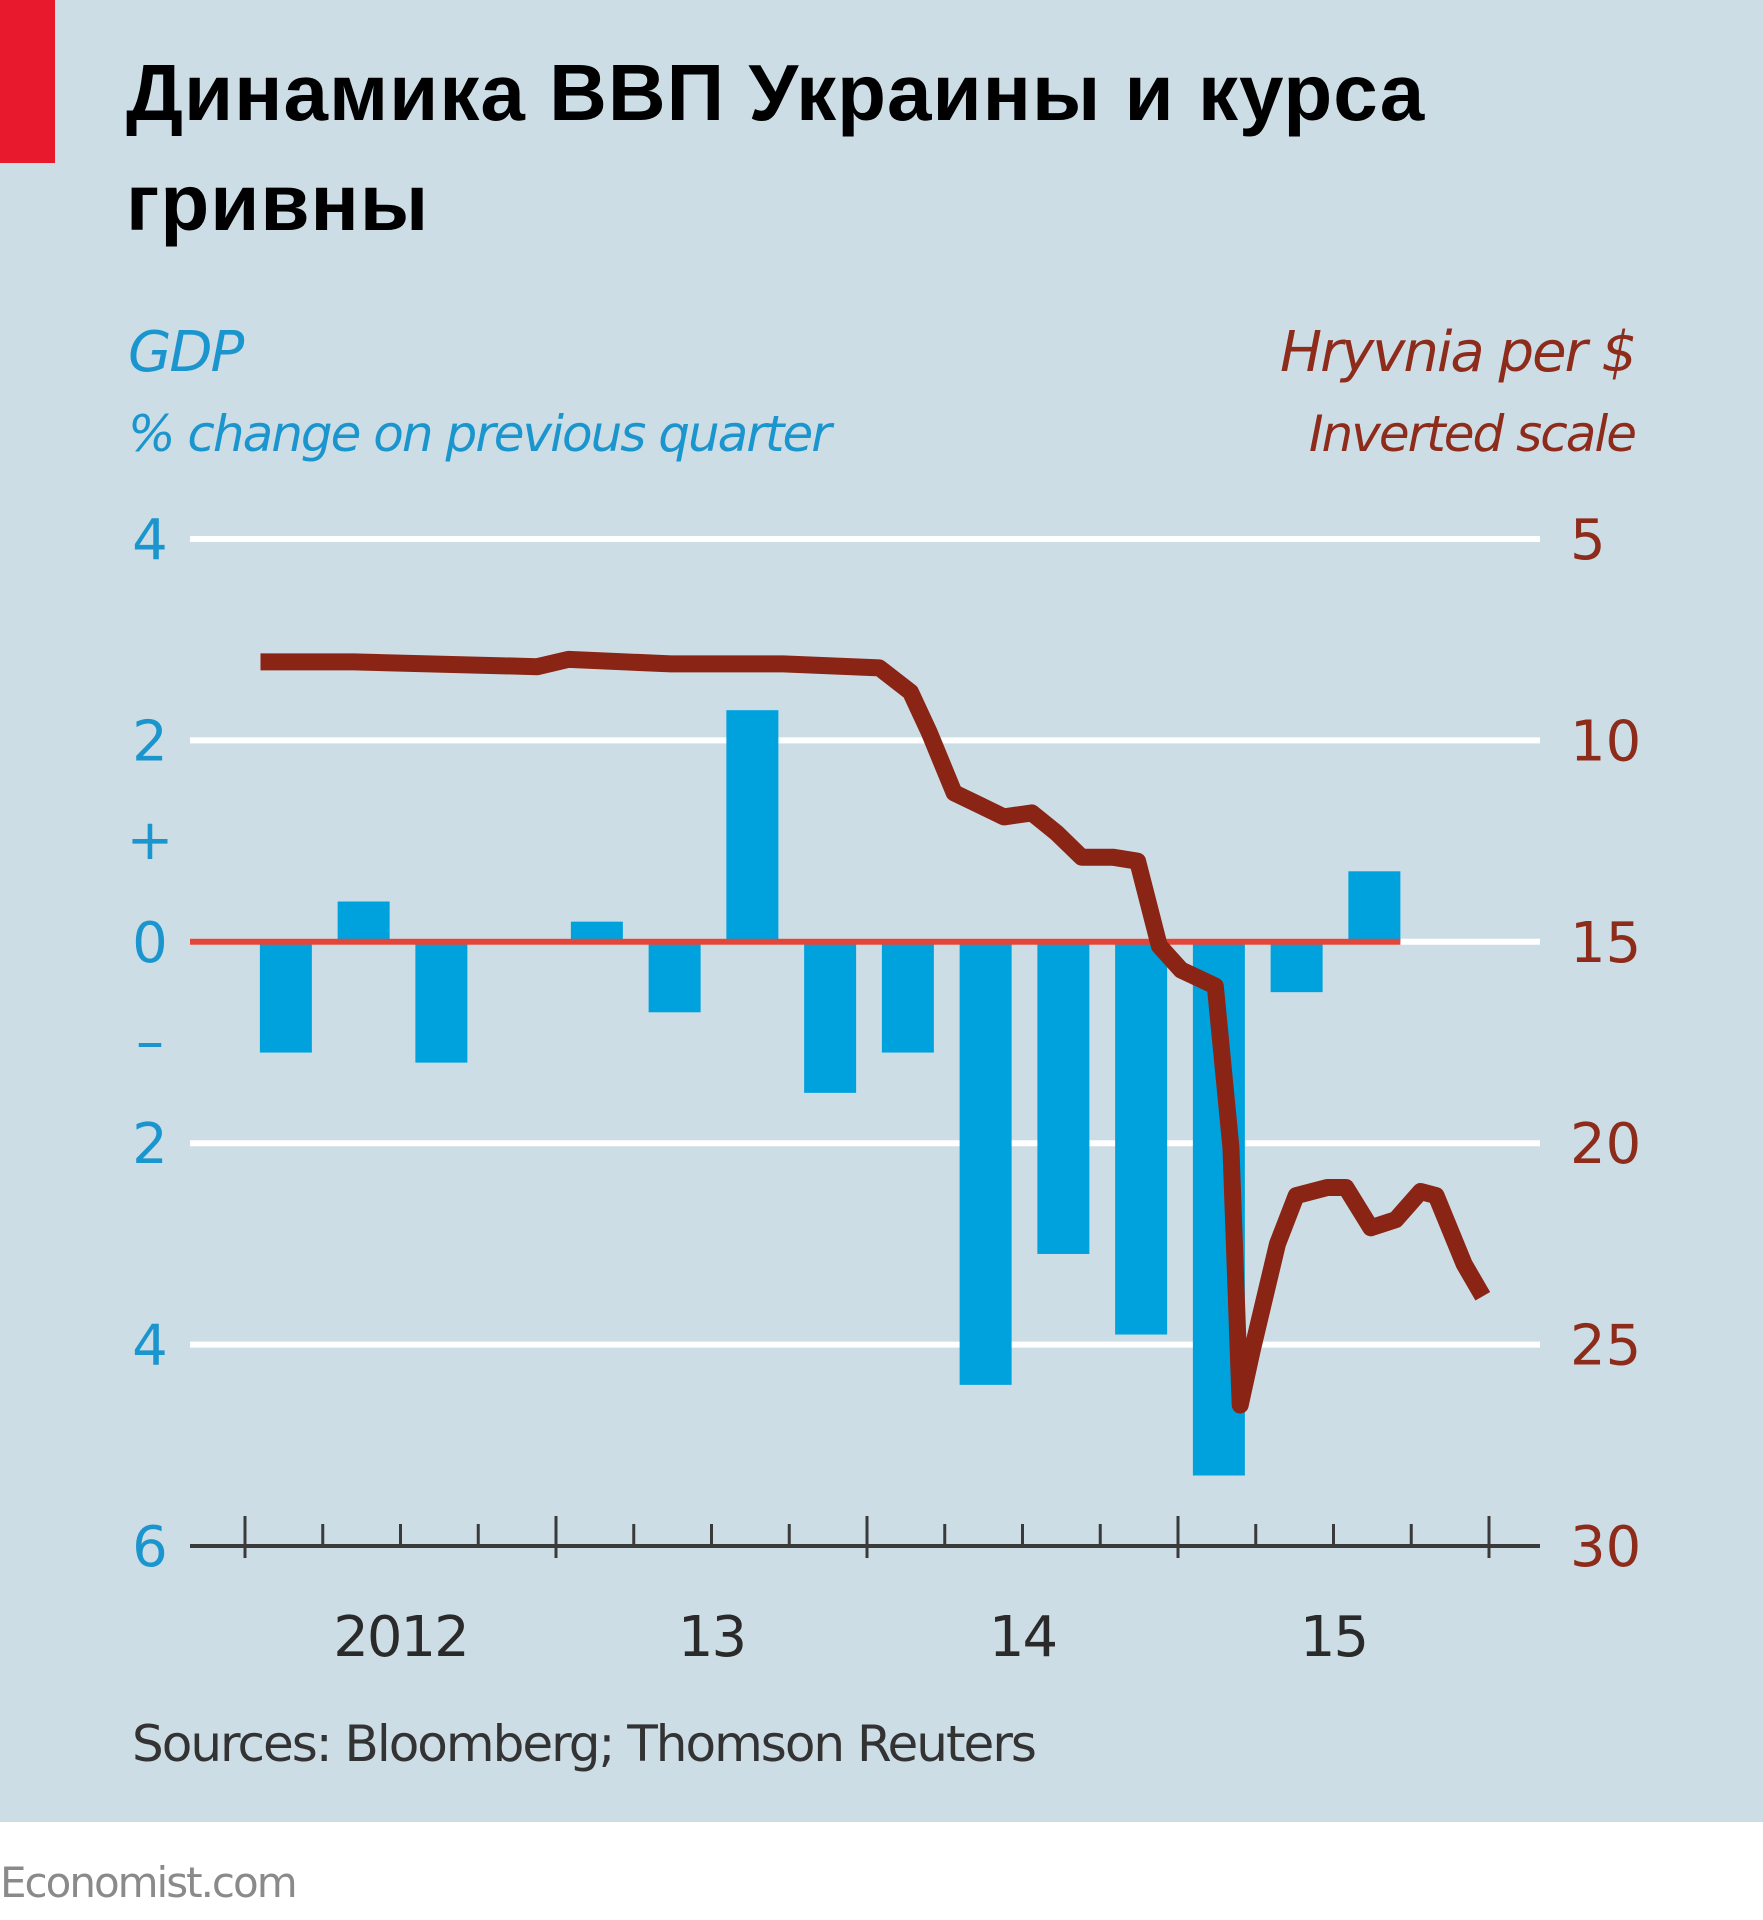  I want to click on chart-title: Динамика ВВП Украины и курса гривны, so click(776, 147).